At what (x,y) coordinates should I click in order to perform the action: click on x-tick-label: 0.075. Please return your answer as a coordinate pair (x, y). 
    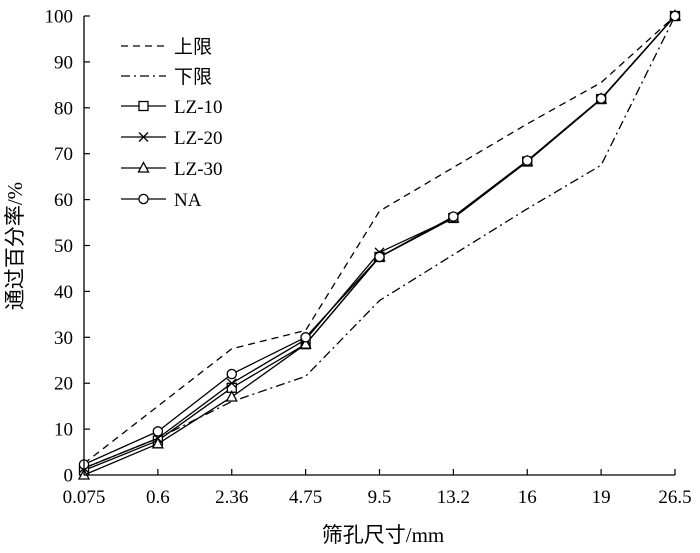
    Looking at the image, I should click on (84, 497).